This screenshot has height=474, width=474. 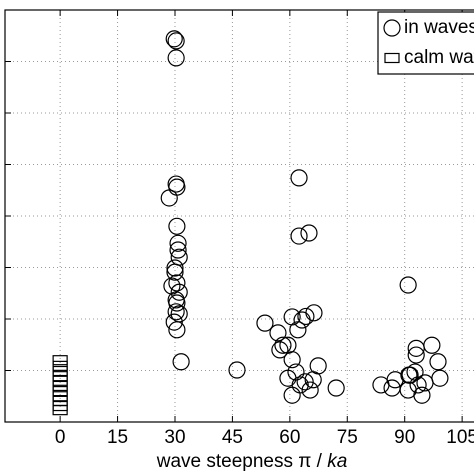 What do you see at coordinates (439, 57) in the screenshot?
I see `legend-label: calm water` at bounding box center [439, 57].